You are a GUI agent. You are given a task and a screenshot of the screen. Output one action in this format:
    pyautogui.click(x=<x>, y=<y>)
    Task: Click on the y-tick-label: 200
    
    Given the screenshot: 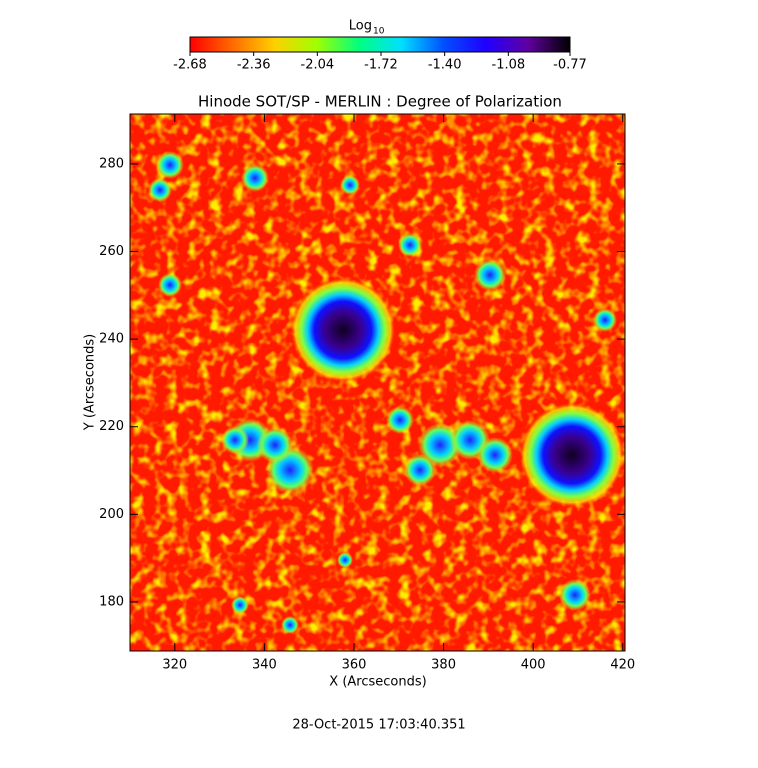 What is the action you would take?
    pyautogui.click(x=111, y=514)
    